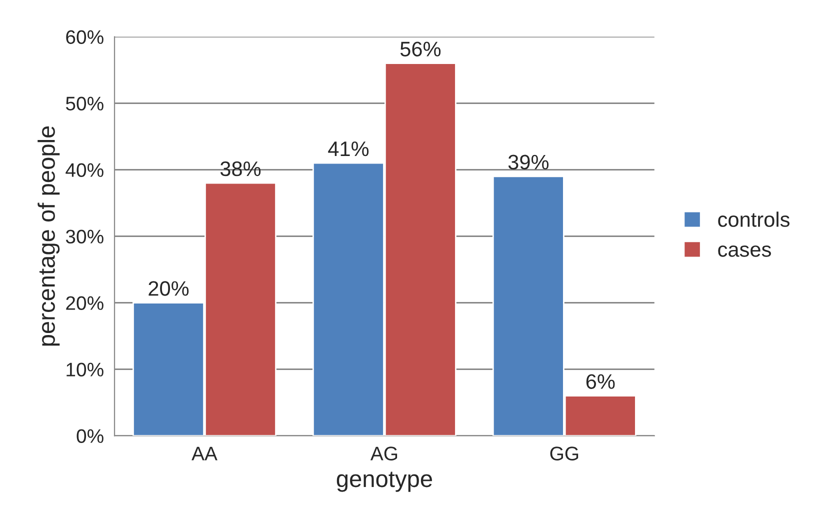 The image size is (818, 525). I want to click on x-tick-label: AA, so click(205, 453).